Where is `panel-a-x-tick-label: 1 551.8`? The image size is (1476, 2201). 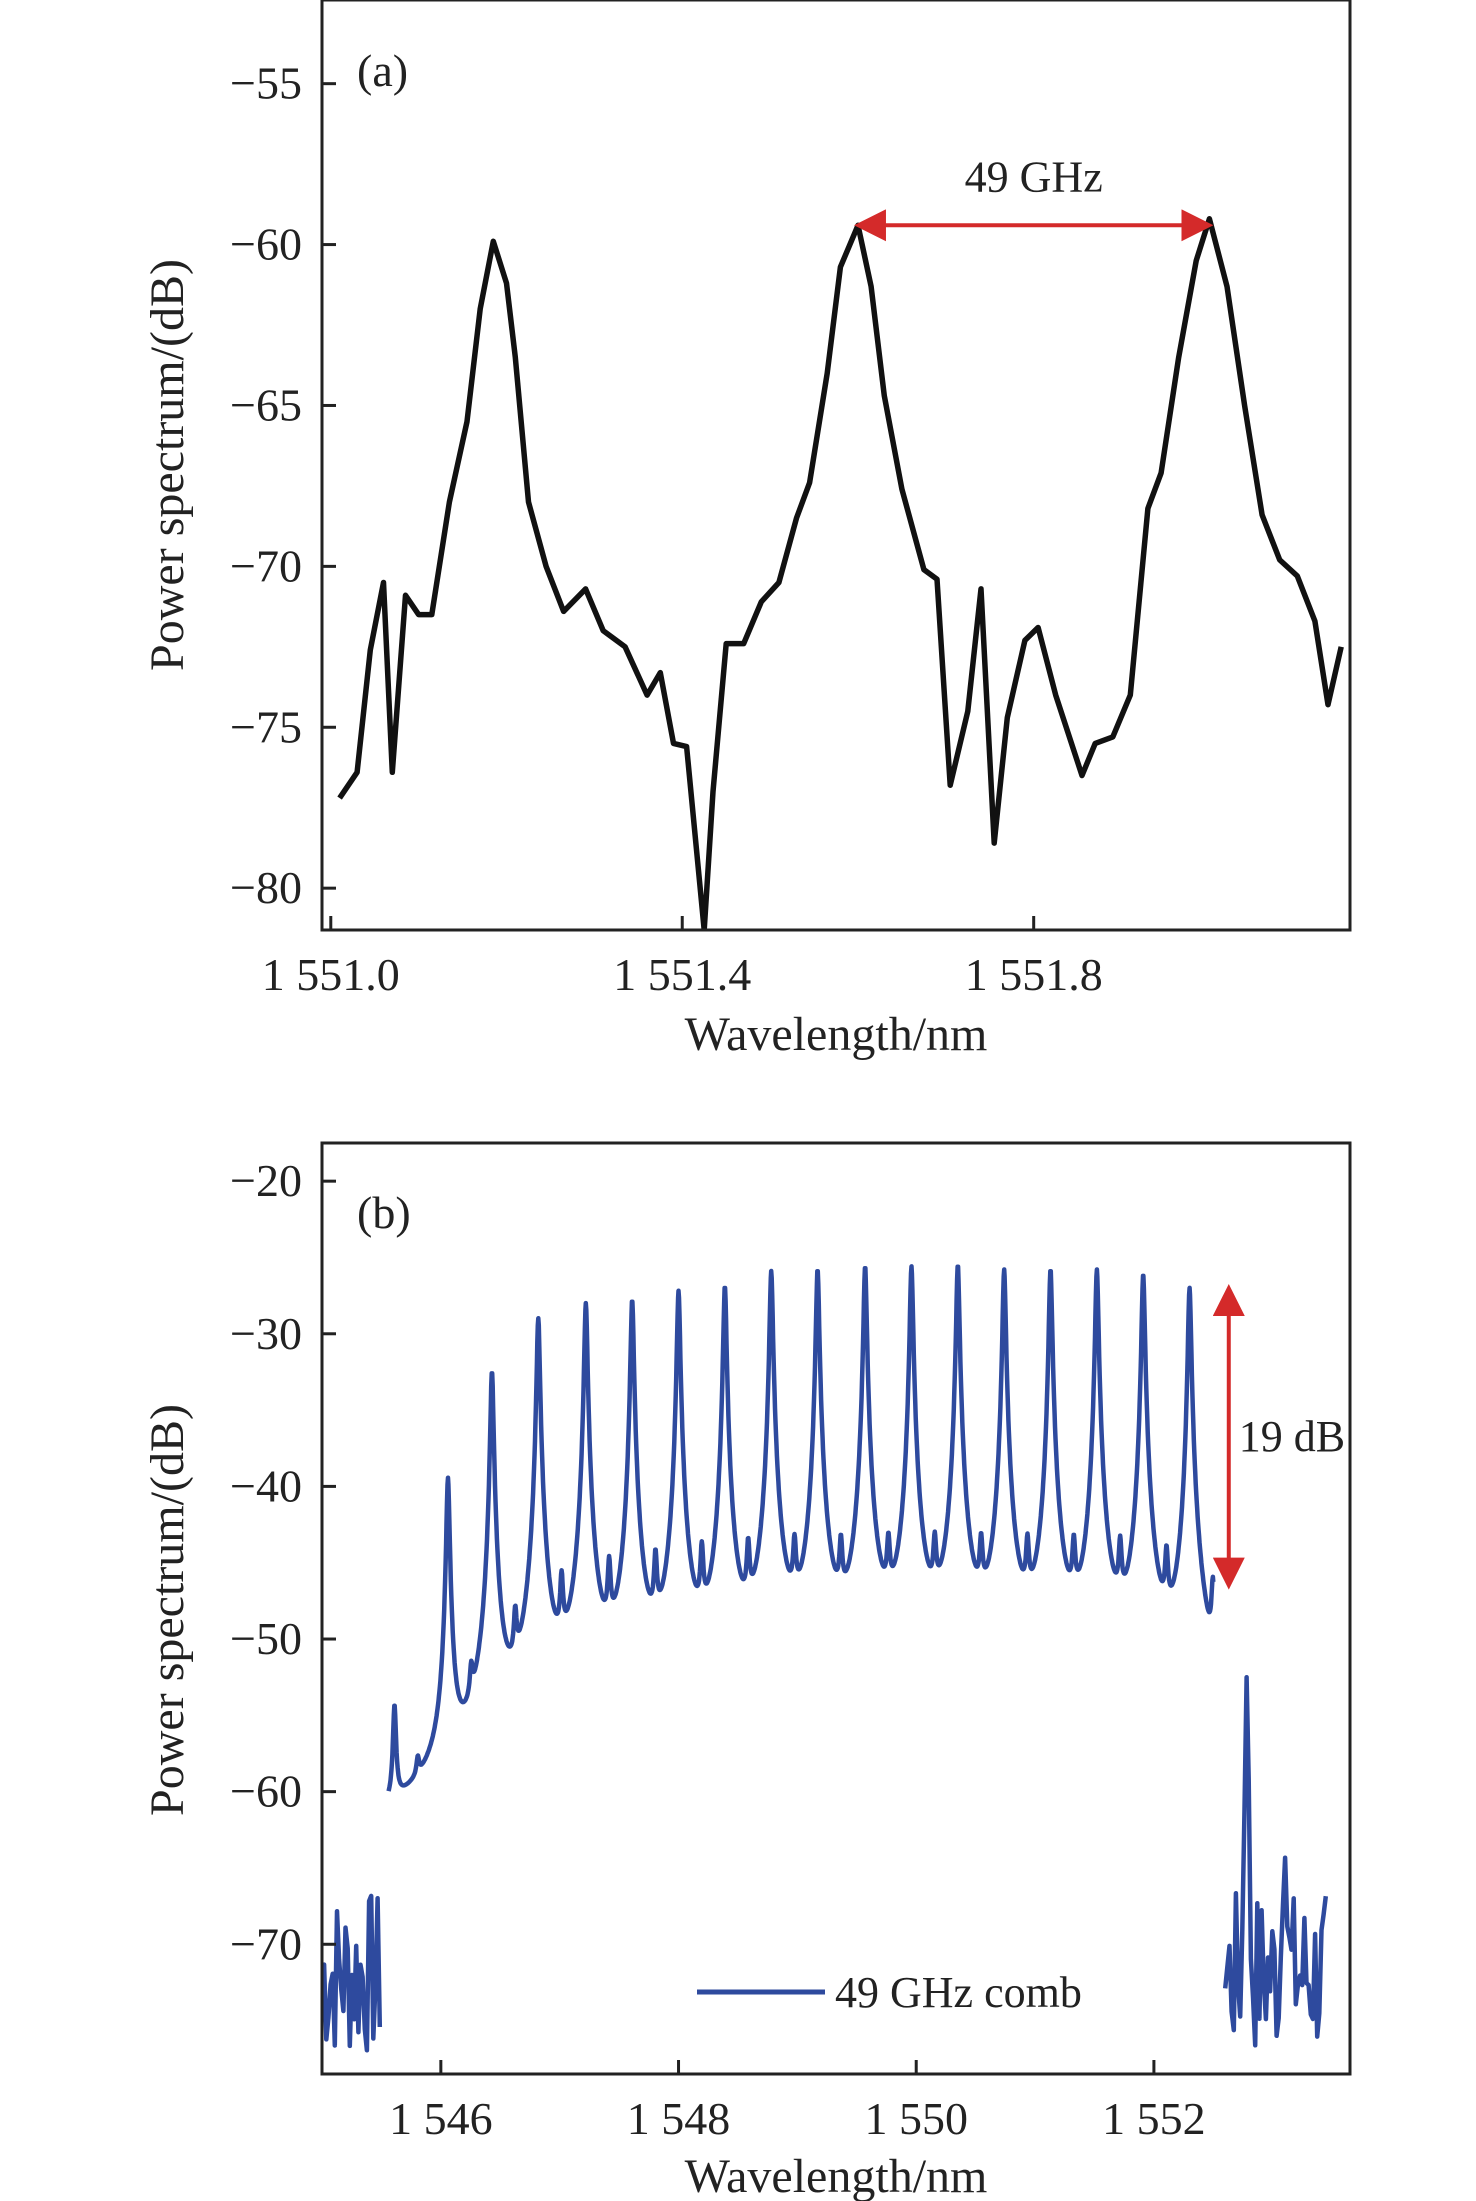 panel-a-x-tick-label: 1 551.8 is located at coordinates (1034, 974).